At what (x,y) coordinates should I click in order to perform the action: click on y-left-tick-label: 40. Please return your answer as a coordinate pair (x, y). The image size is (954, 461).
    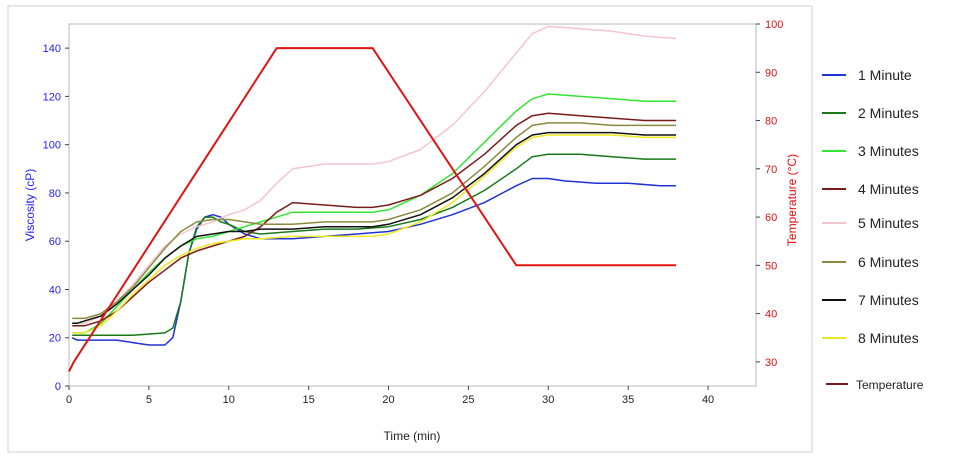
    Looking at the image, I should click on (55, 290).